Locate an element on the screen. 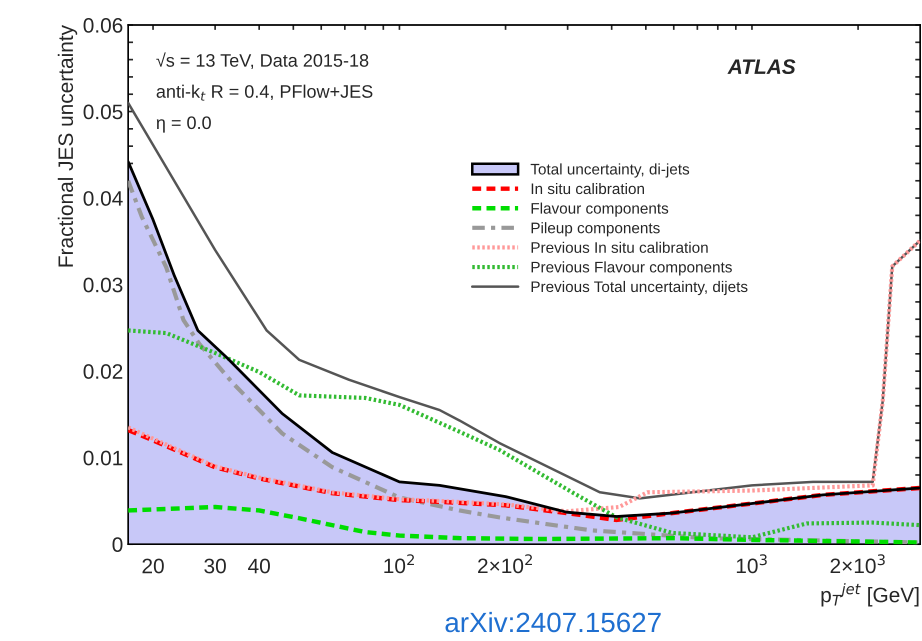 The height and width of the screenshot is (641, 922). y-tick-label: 0.05 is located at coordinates (103, 112).